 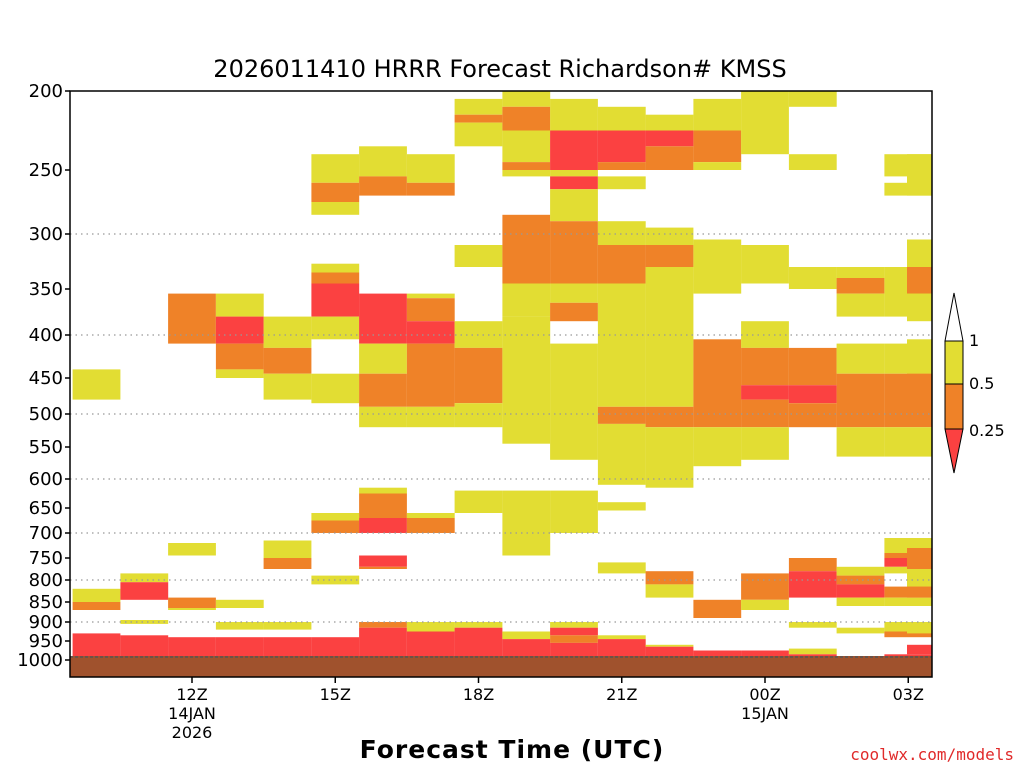 I want to click on y-tick-label-450: 450, so click(x=46, y=378).